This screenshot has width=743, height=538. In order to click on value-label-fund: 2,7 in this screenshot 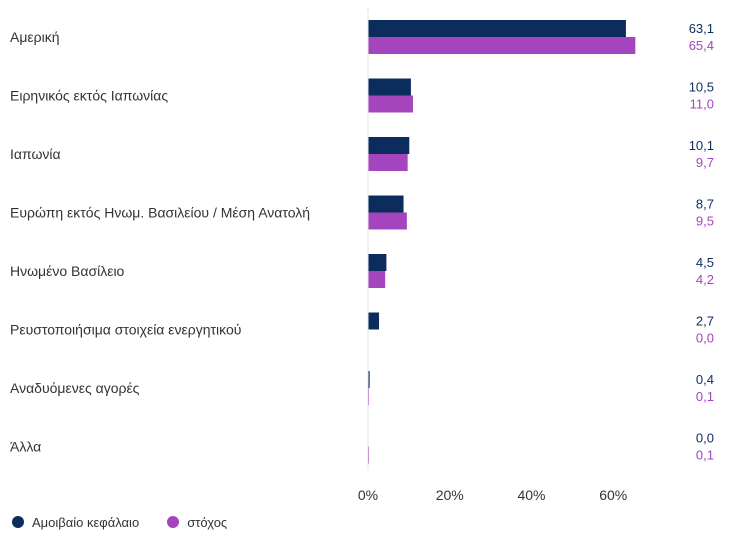, I will do `click(705, 321)`.